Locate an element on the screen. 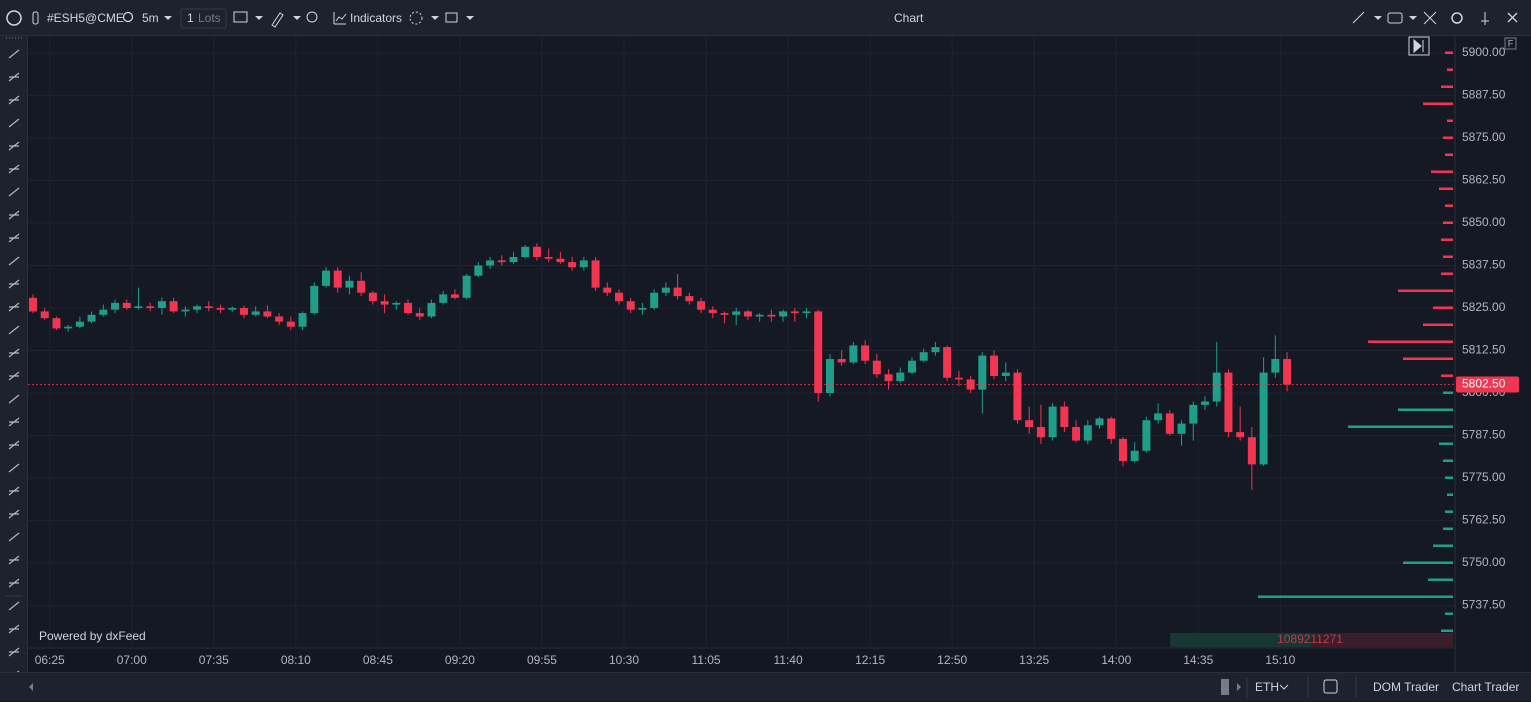 This screenshot has width=1531, height=702. zoom-icon is located at coordinates (312, 17).